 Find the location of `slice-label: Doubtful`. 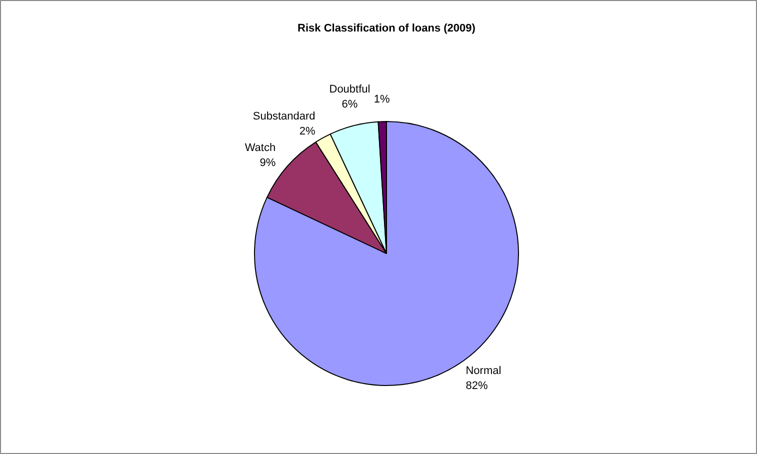

slice-label: Doubtful is located at coordinates (349, 89).